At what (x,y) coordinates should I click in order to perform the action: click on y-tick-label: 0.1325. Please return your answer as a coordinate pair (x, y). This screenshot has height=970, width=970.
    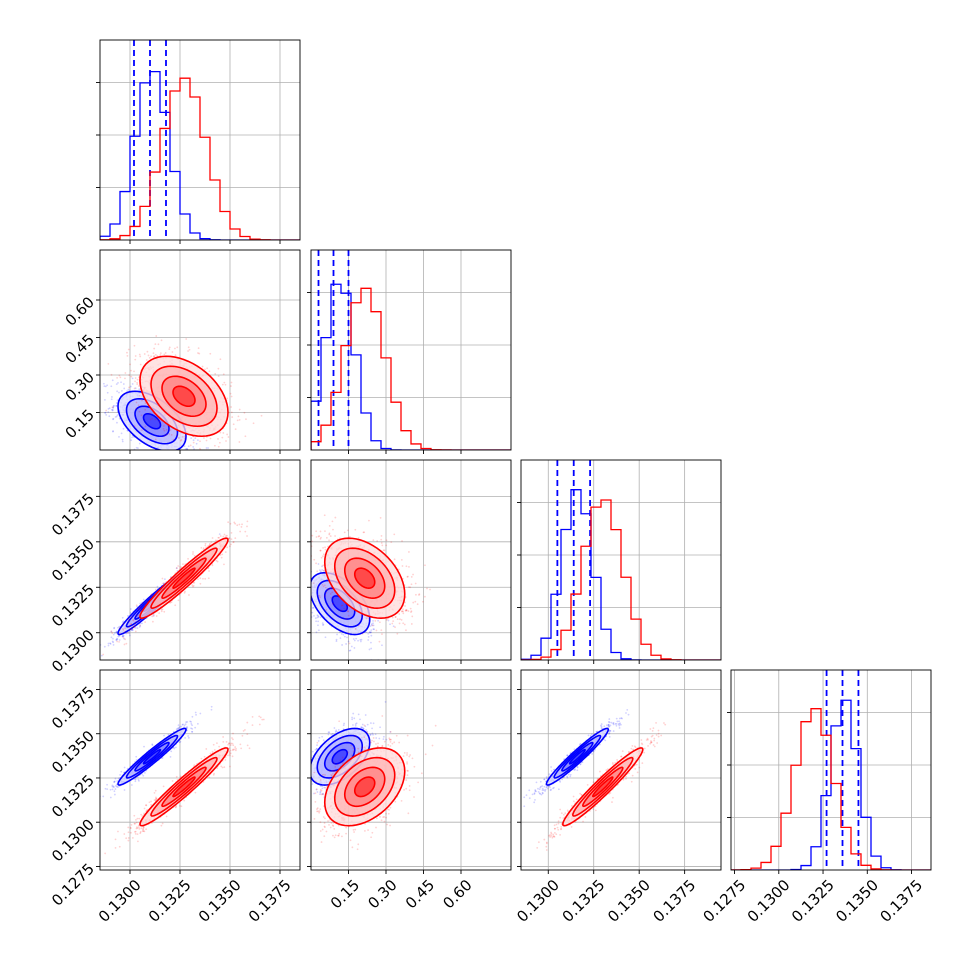
    Looking at the image, I should click on (73, 606).